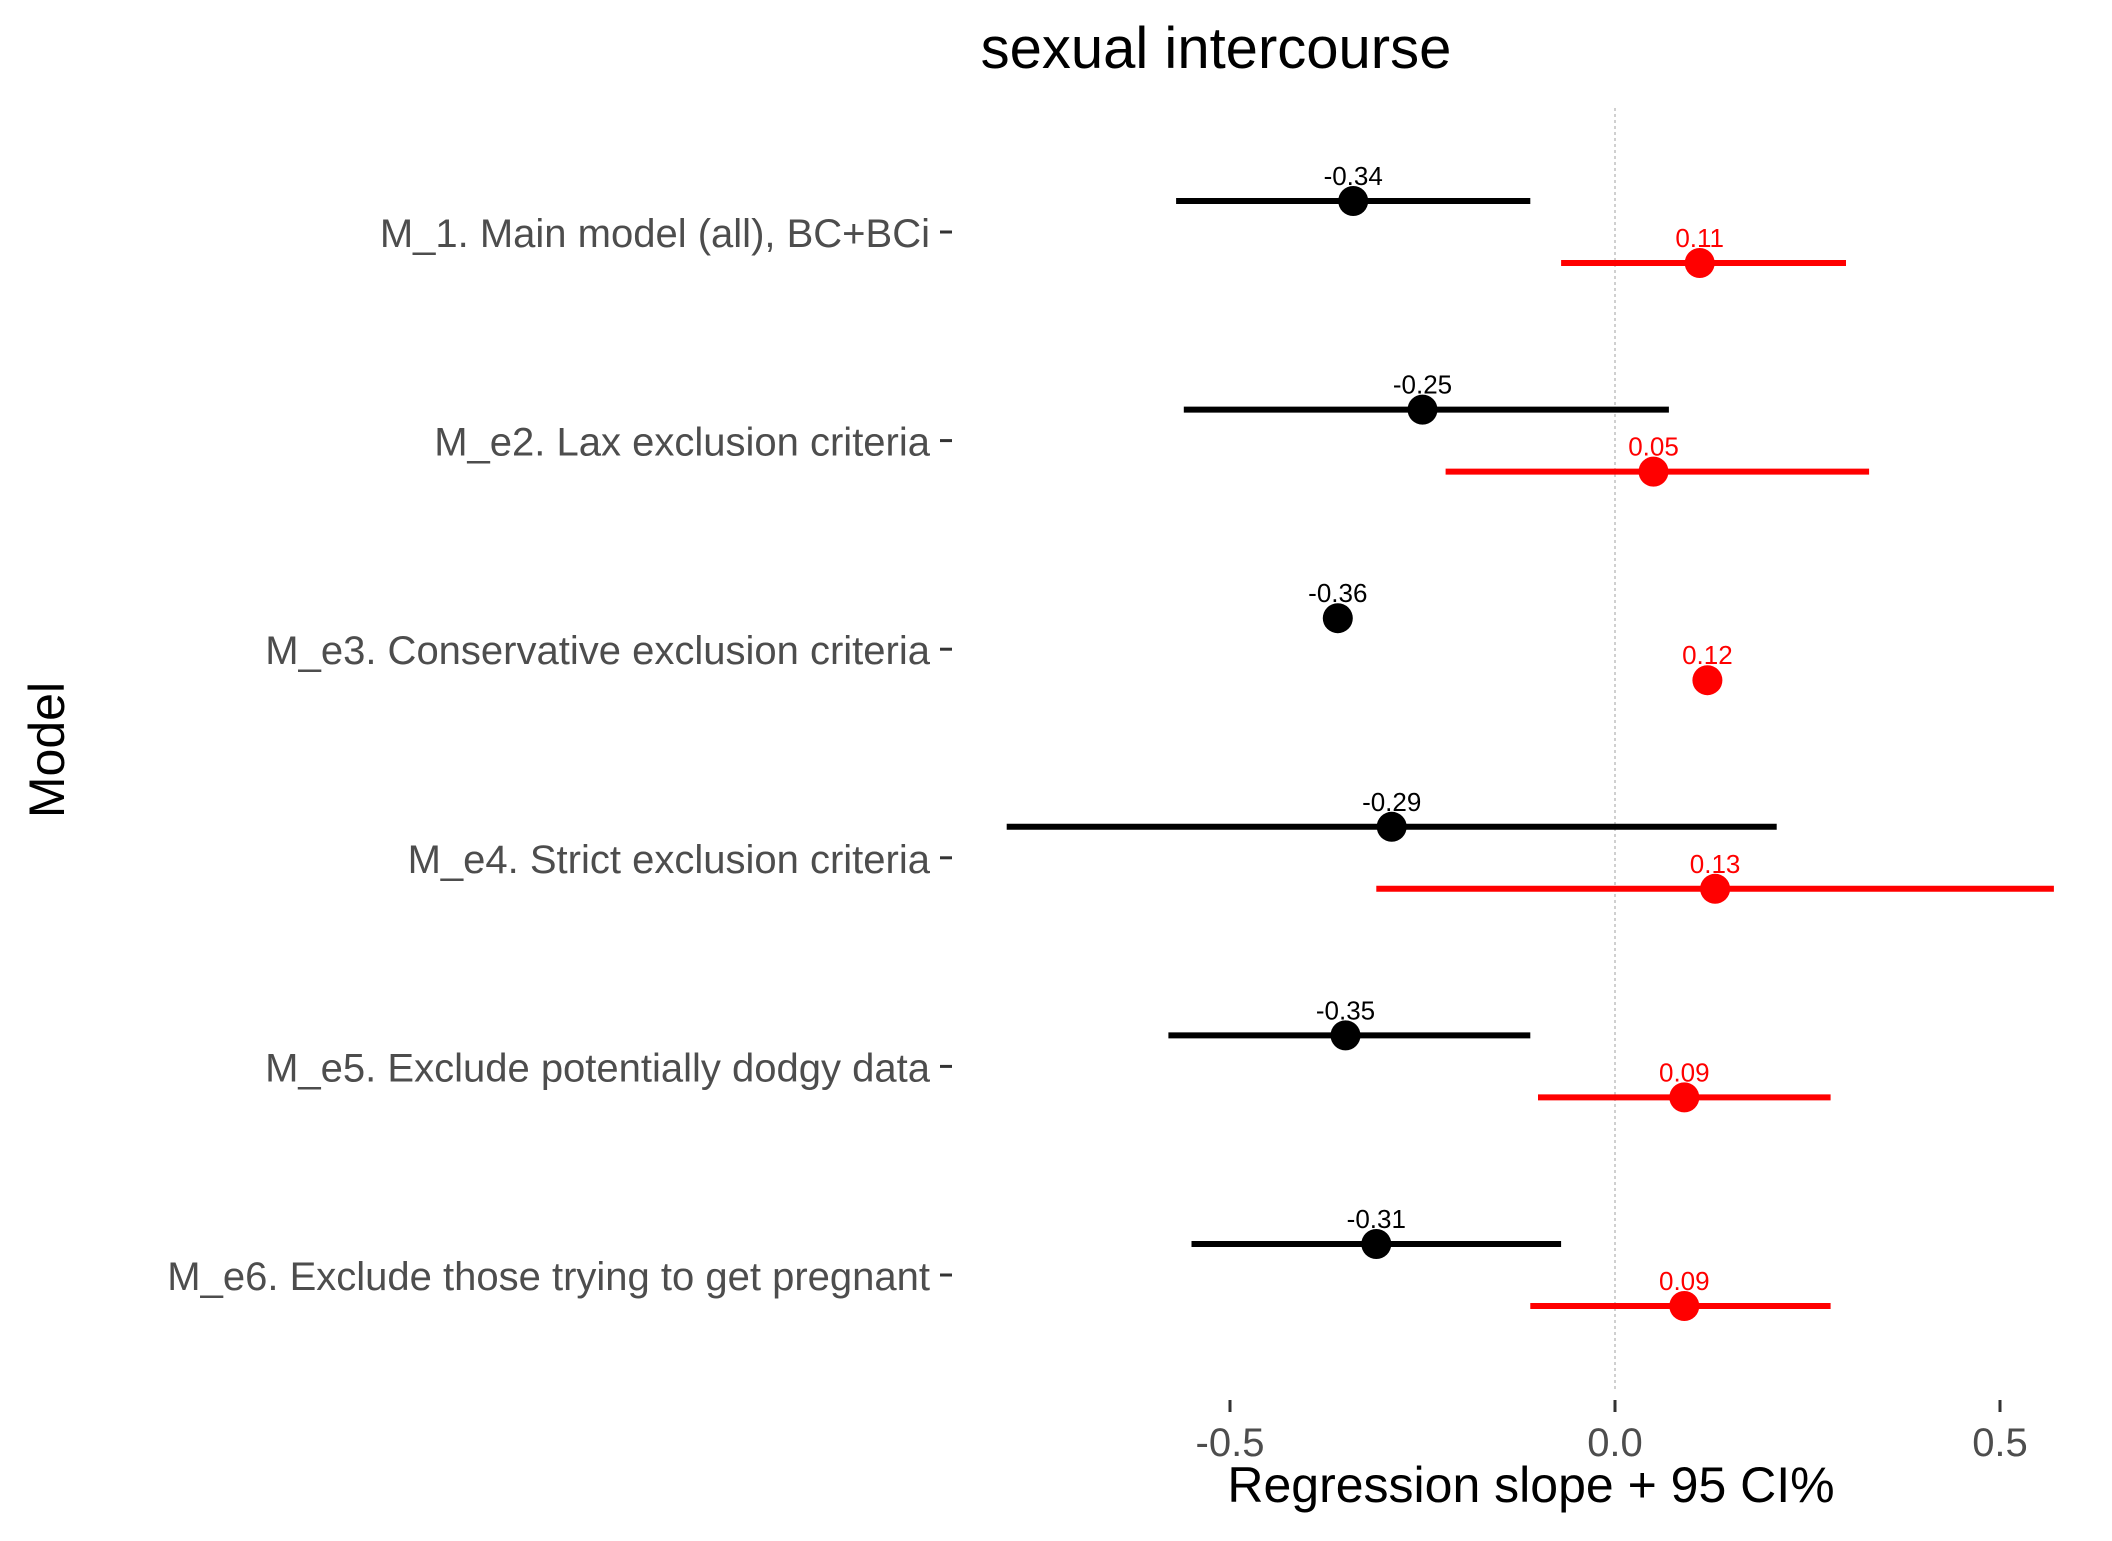 The image size is (2112, 1541). Describe the element at coordinates (655, 234) in the screenshot. I see `y-tick-label: M_1. Main model (all), BC+BCi` at that location.